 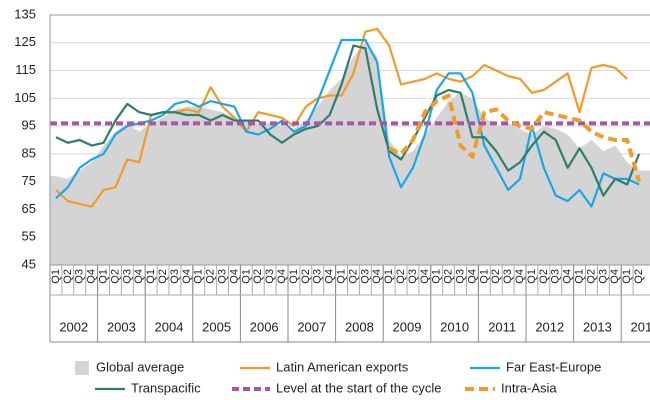 I want to click on y-tick-label: 105, so click(x=25, y=97).